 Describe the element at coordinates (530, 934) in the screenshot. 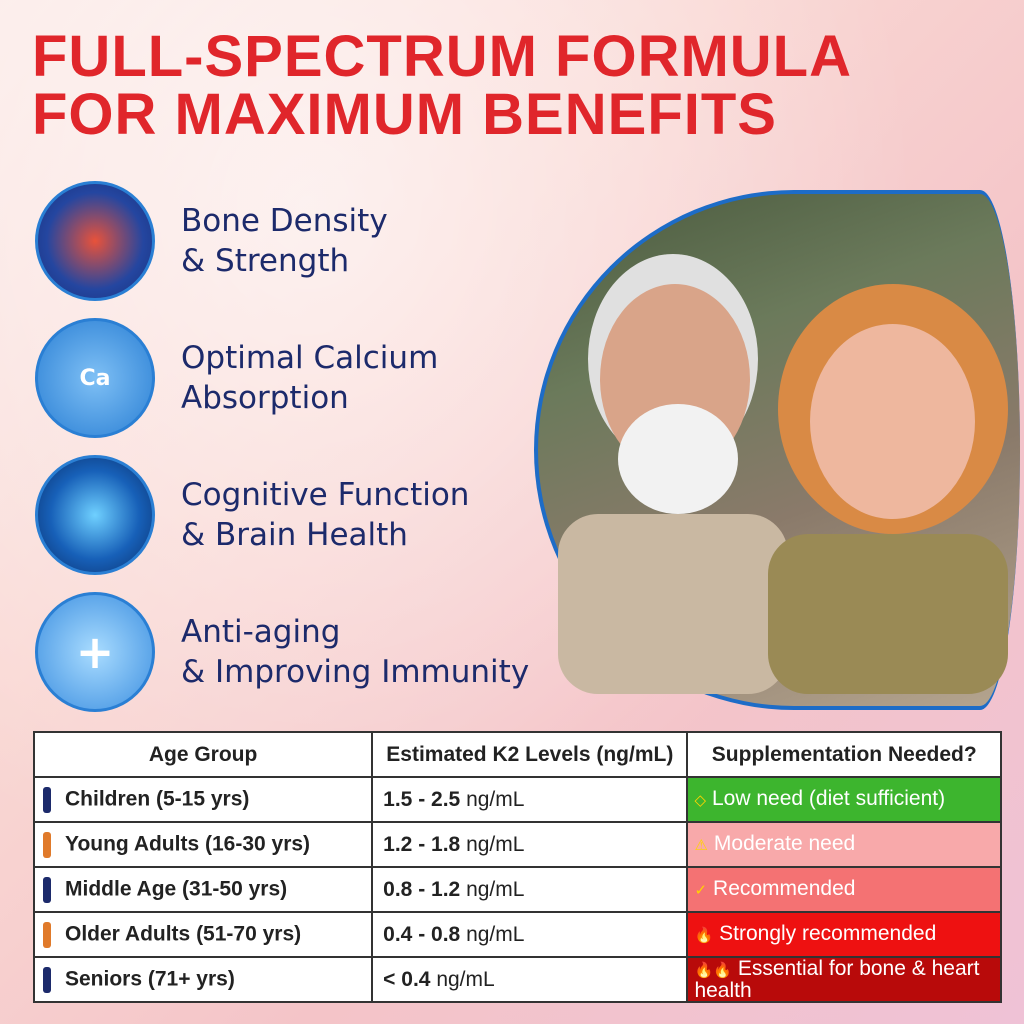

I see `level-cell: 0.4 - 0.8 ng/mL` at that location.